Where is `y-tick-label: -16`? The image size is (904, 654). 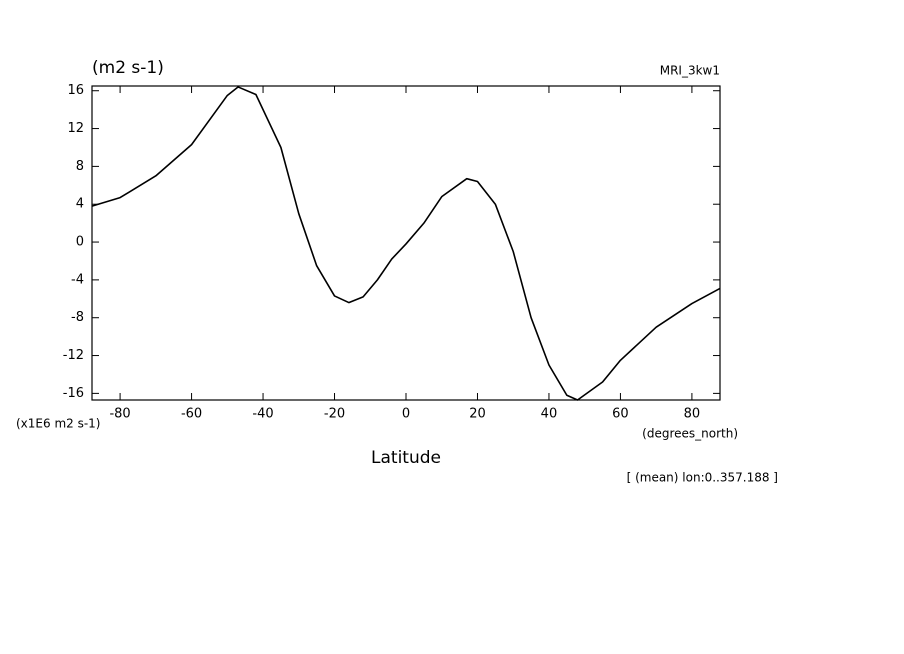
y-tick-label: -16 is located at coordinates (73, 393).